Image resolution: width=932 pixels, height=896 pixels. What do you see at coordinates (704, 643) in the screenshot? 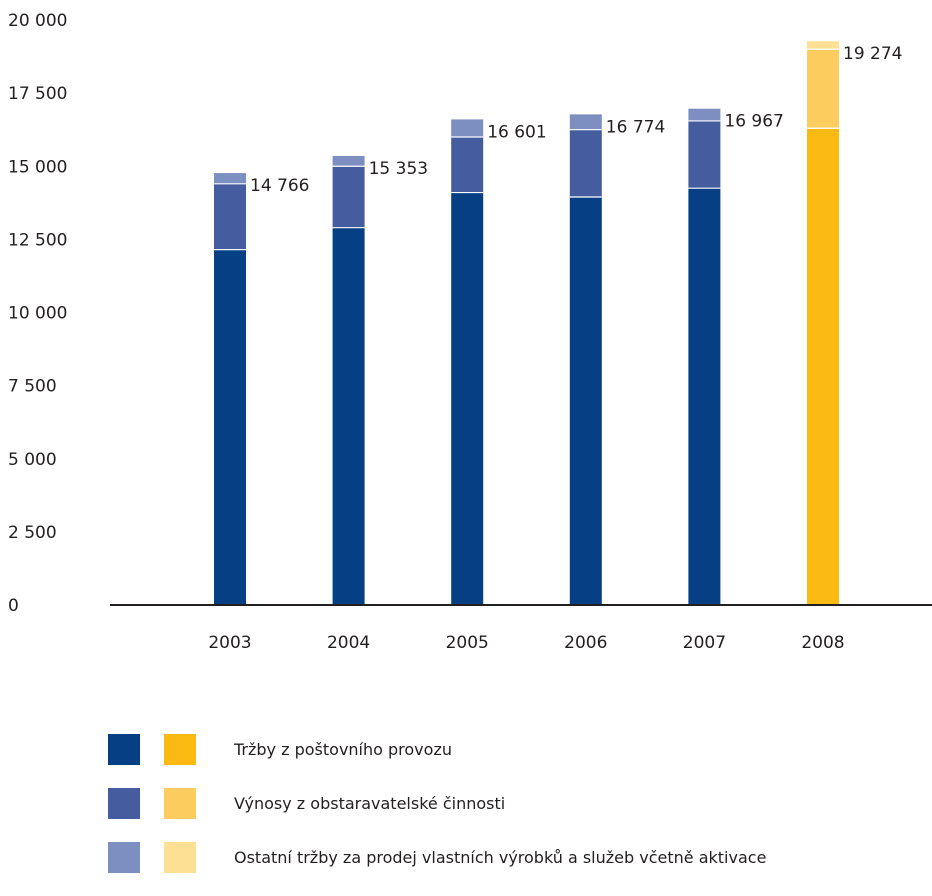
I see `x-tick-label: 2007` at bounding box center [704, 643].